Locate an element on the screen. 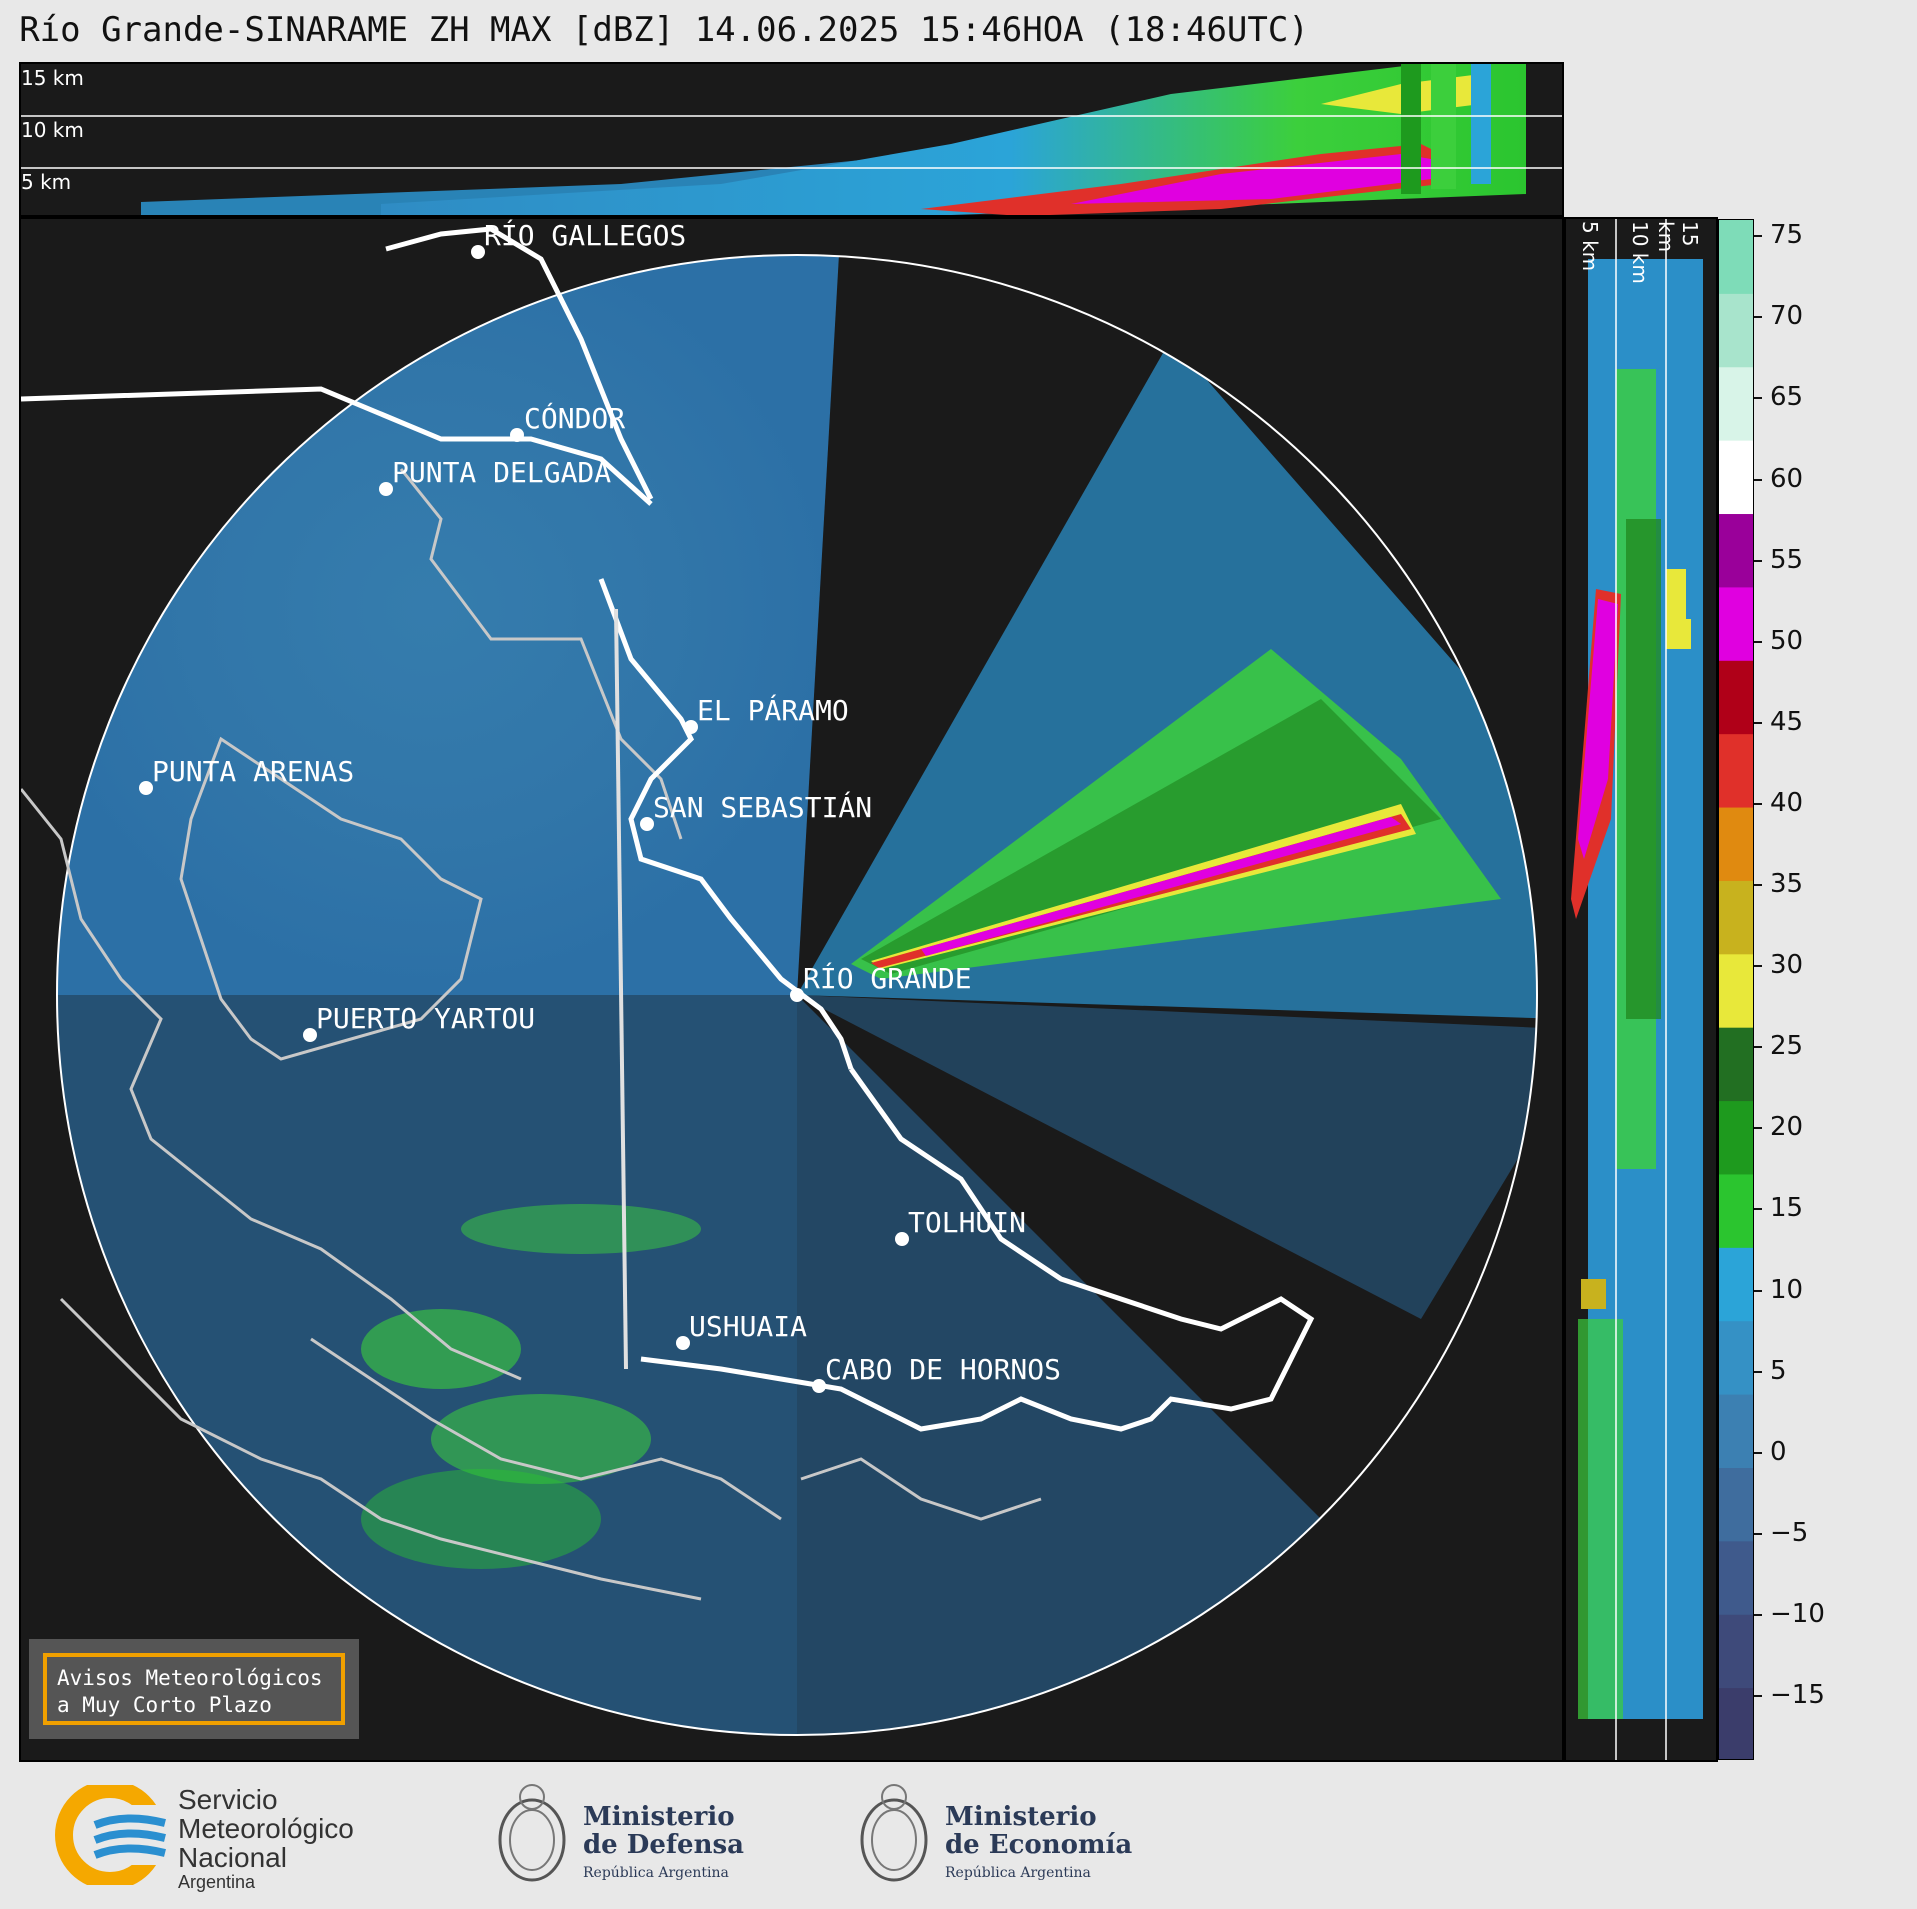 The image size is (1917, 1909). top-alt-label-5km: 5 km is located at coordinates (46, 182).